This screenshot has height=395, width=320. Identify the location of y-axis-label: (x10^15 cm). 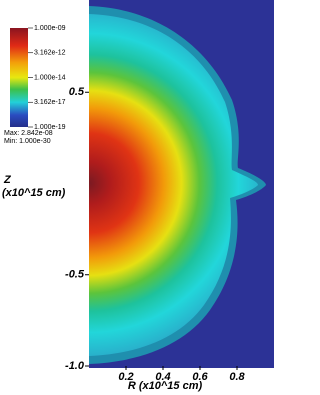
(34, 193).